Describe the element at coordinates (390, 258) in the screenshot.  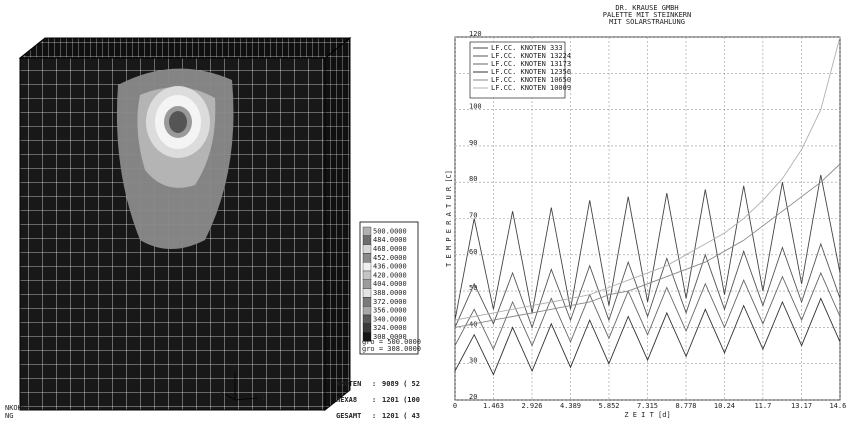
I see `legend-label: 452.0000` at that location.